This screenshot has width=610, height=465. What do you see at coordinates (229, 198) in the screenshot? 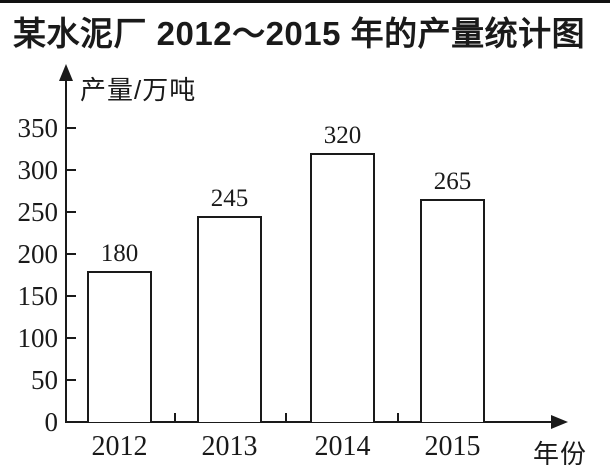
I see `bar-value-label-2013: 245` at bounding box center [229, 198].